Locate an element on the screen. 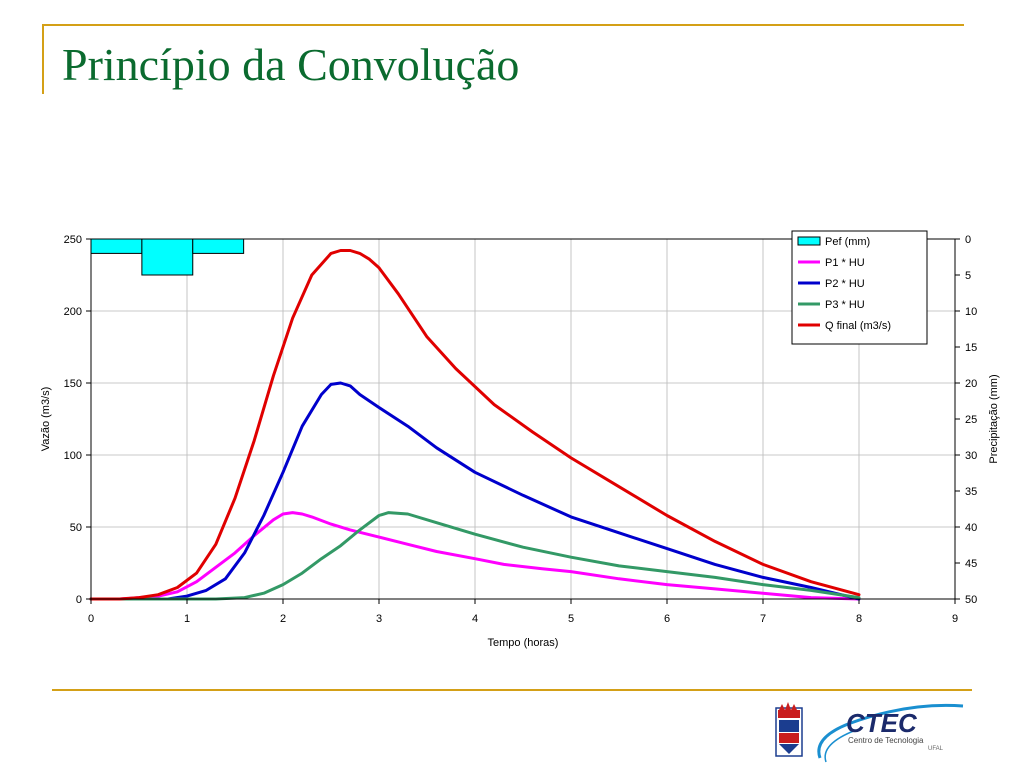 Image resolution: width=1024 pixels, height=768 pixels. y2-tick-label: 40 is located at coordinates (971, 528).